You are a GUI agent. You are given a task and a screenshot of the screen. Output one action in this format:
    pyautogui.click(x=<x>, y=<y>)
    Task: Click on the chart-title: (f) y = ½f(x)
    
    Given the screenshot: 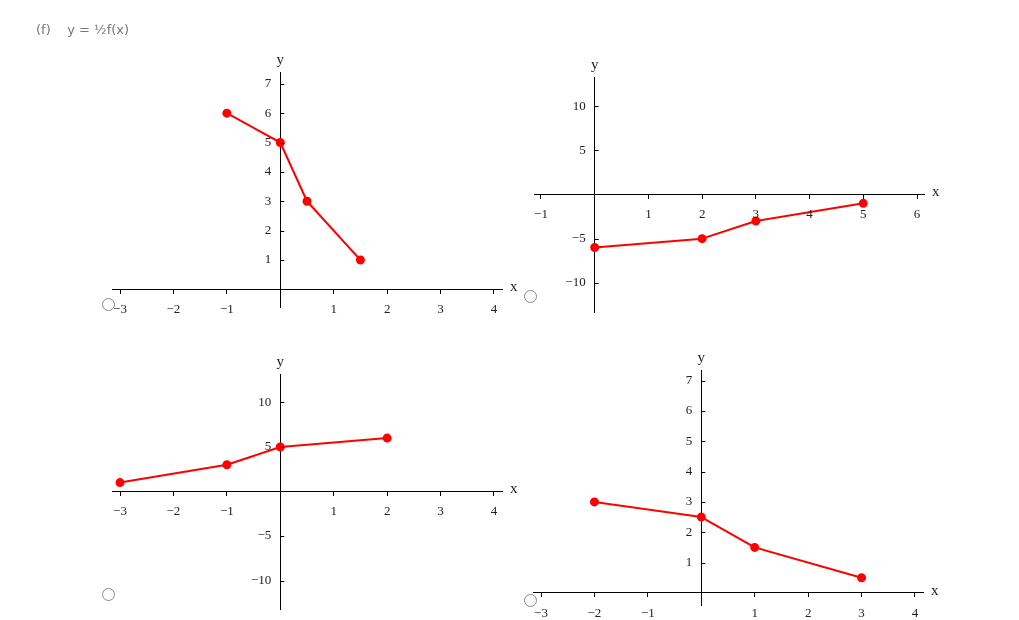 What is the action you would take?
    pyautogui.click(x=83, y=29)
    